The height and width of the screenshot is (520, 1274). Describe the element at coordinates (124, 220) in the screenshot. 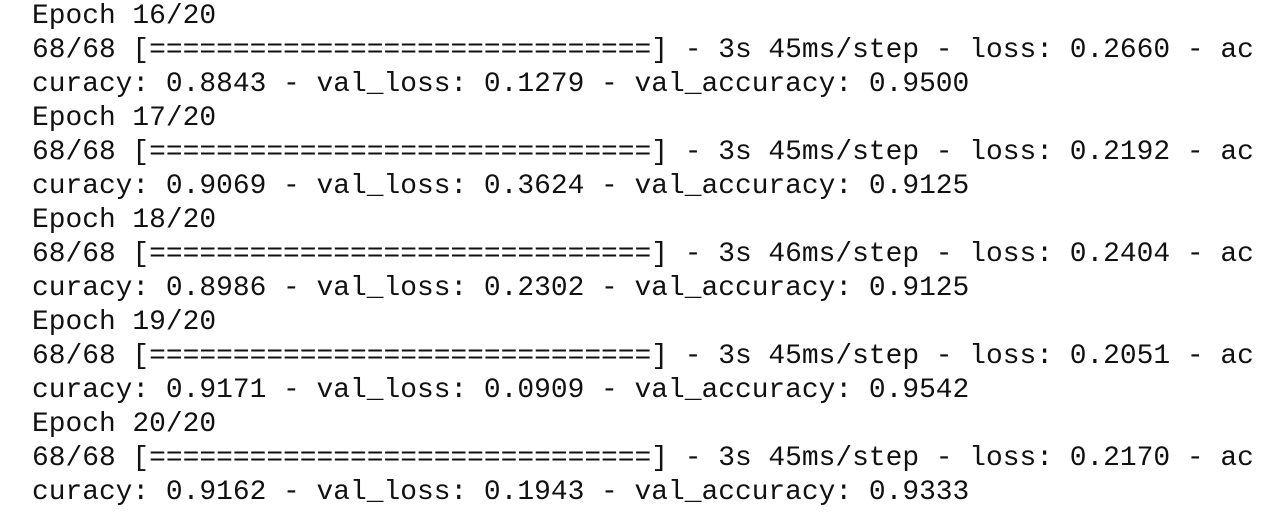

I see `epoch-header: Epoch 18/20` at that location.